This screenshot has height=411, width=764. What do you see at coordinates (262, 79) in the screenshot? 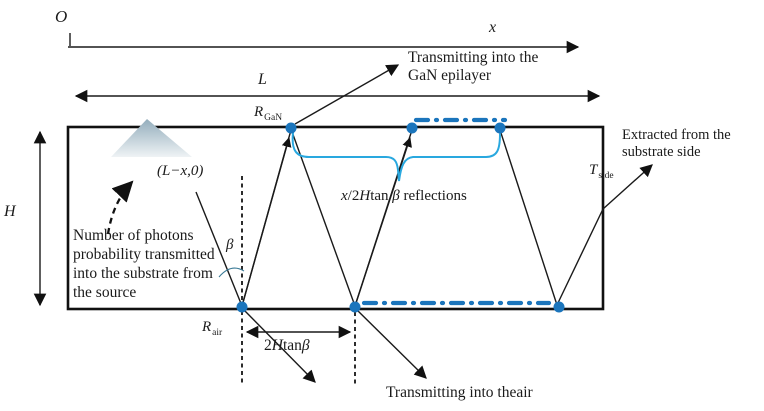
I see `length-label: L` at bounding box center [262, 79].